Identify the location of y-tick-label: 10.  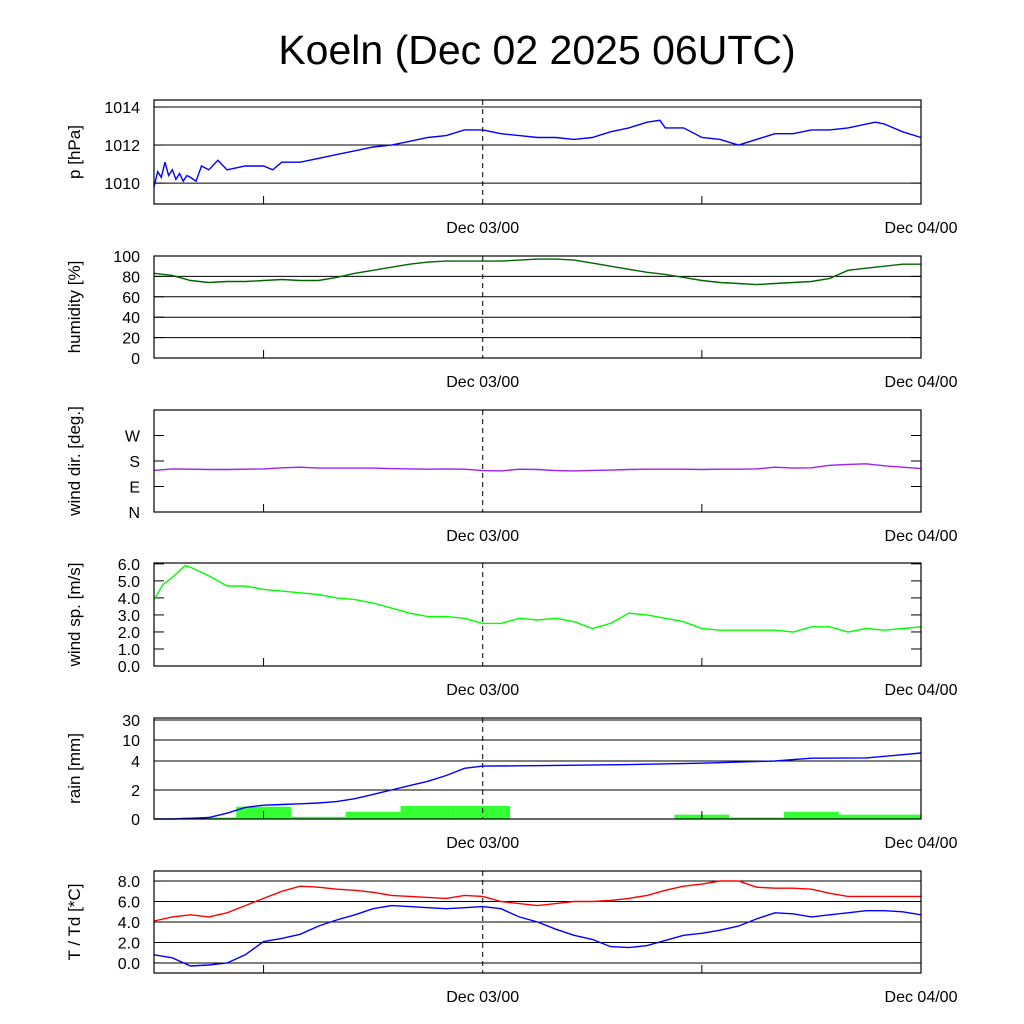
(131, 741).